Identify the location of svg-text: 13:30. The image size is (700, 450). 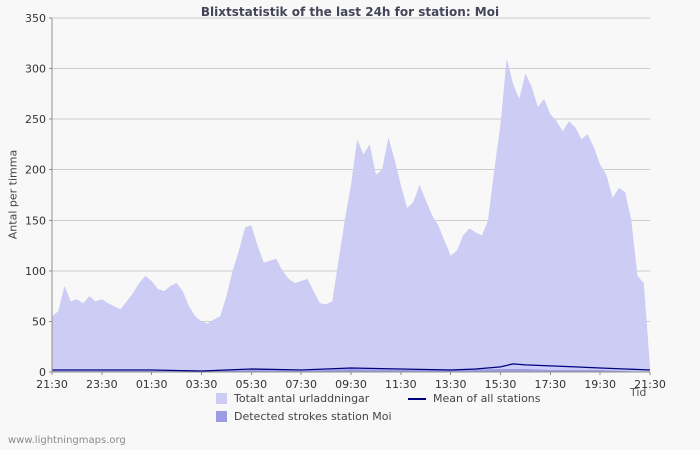
(451, 384).